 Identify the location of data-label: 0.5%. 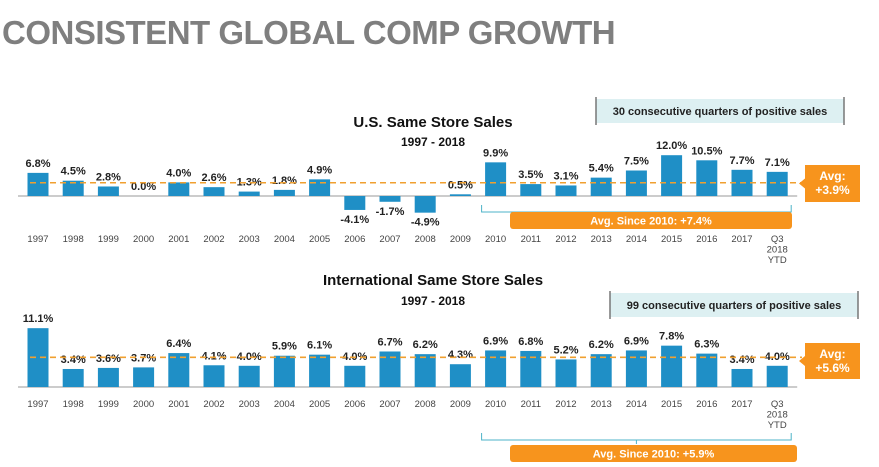
(460, 185).